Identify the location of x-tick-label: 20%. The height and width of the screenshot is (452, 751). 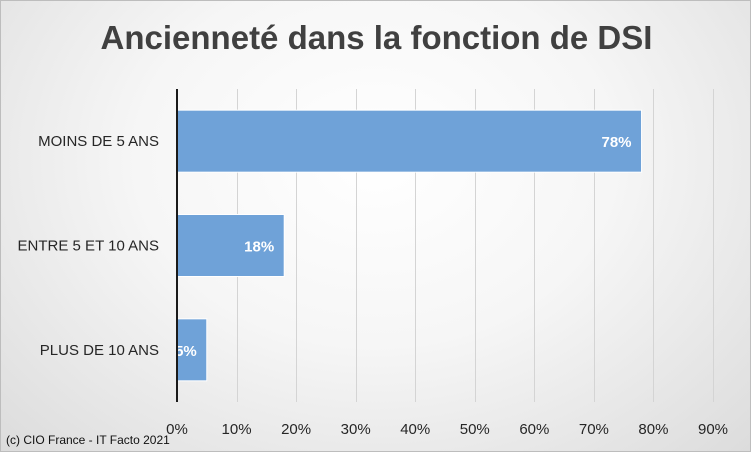
(296, 429).